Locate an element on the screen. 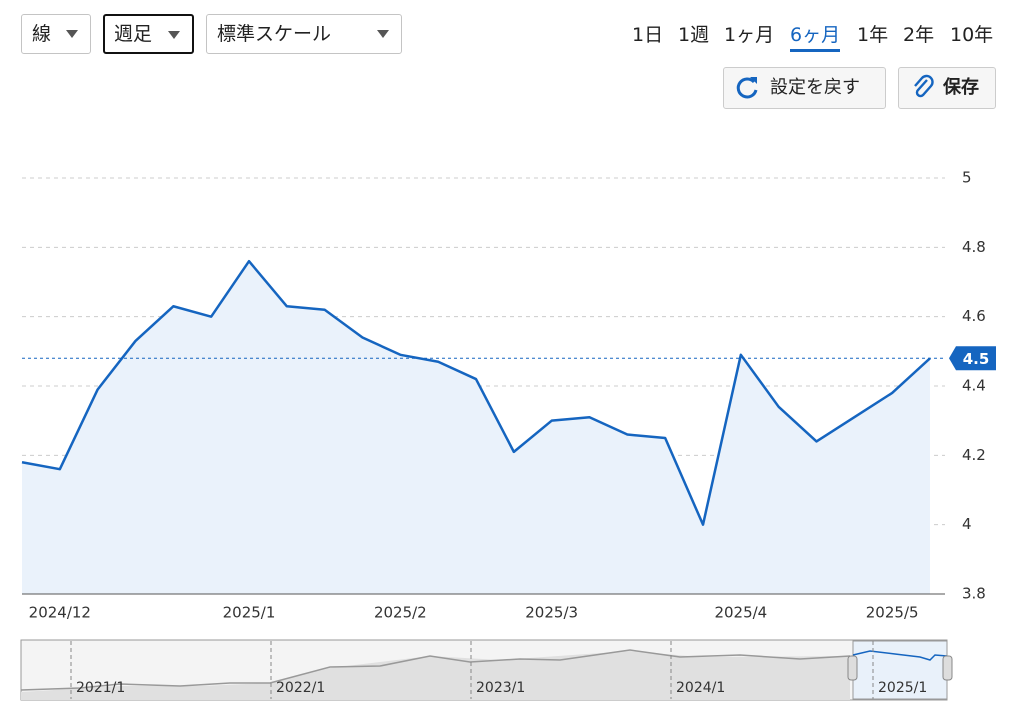 The width and height of the screenshot is (1015, 724). navigator-label: 2022/1 is located at coordinates (300, 688).